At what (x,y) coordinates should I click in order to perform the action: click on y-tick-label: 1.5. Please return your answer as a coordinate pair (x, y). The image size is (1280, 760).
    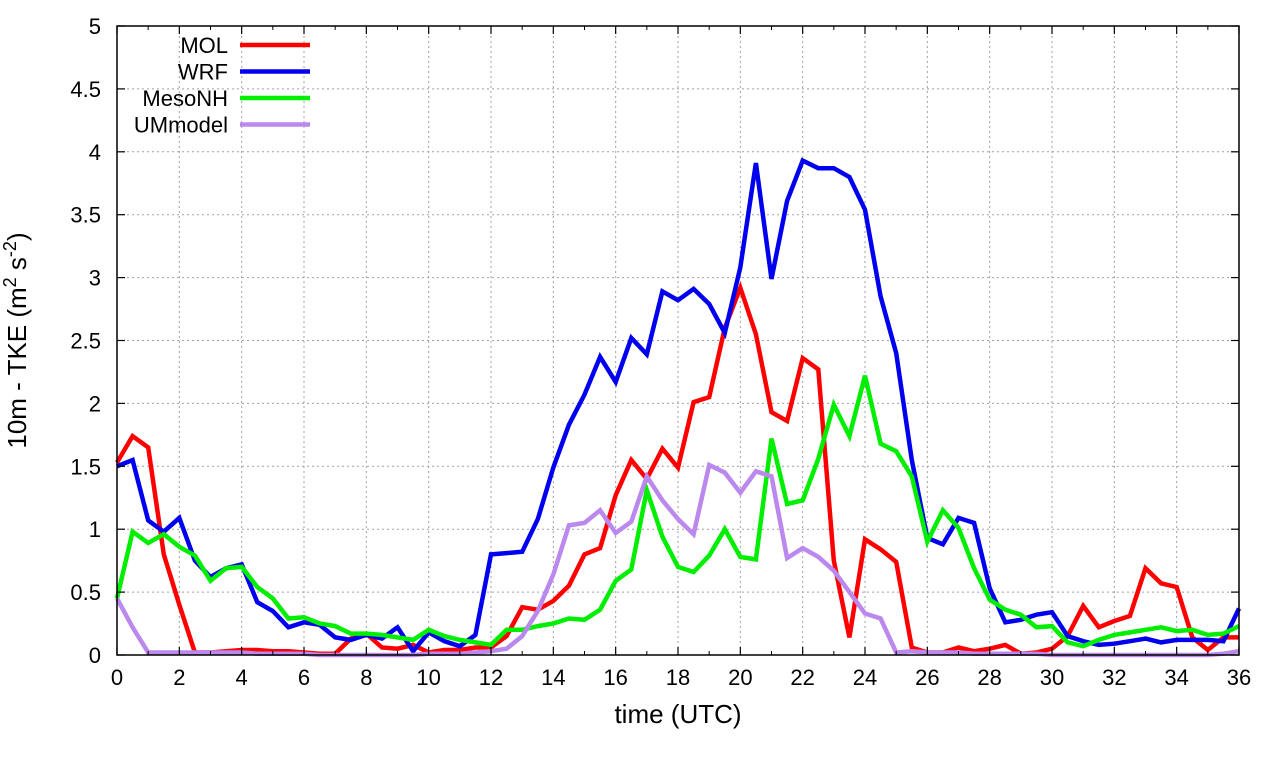
    Looking at the image, I should click on (85, 466).